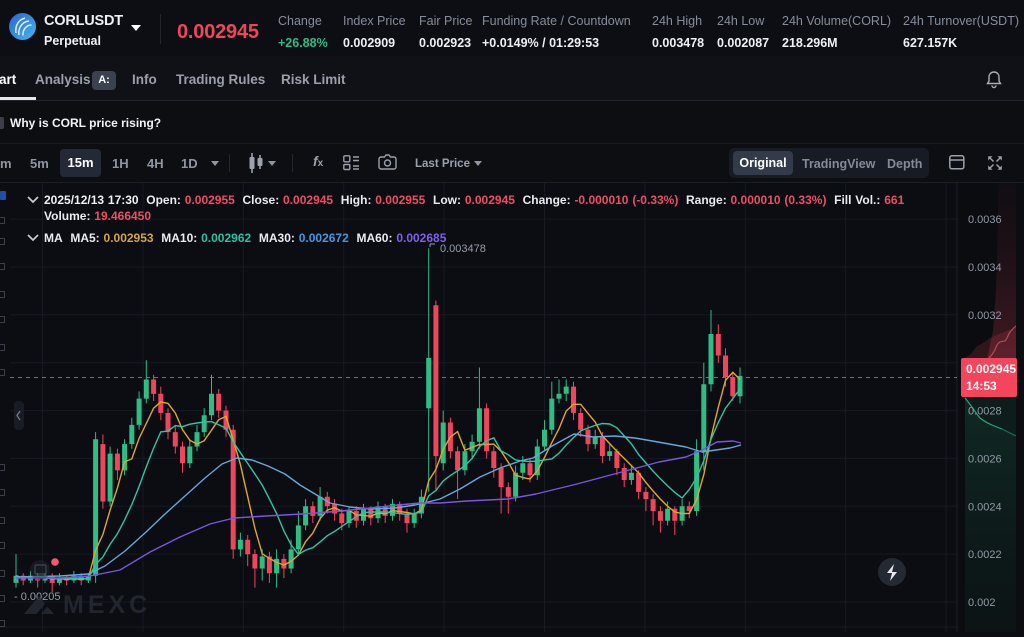 Image resolution: width=1024 pixels, height=637 pixels. I want to click on svg-text: 0.0028, so click(985, 412).